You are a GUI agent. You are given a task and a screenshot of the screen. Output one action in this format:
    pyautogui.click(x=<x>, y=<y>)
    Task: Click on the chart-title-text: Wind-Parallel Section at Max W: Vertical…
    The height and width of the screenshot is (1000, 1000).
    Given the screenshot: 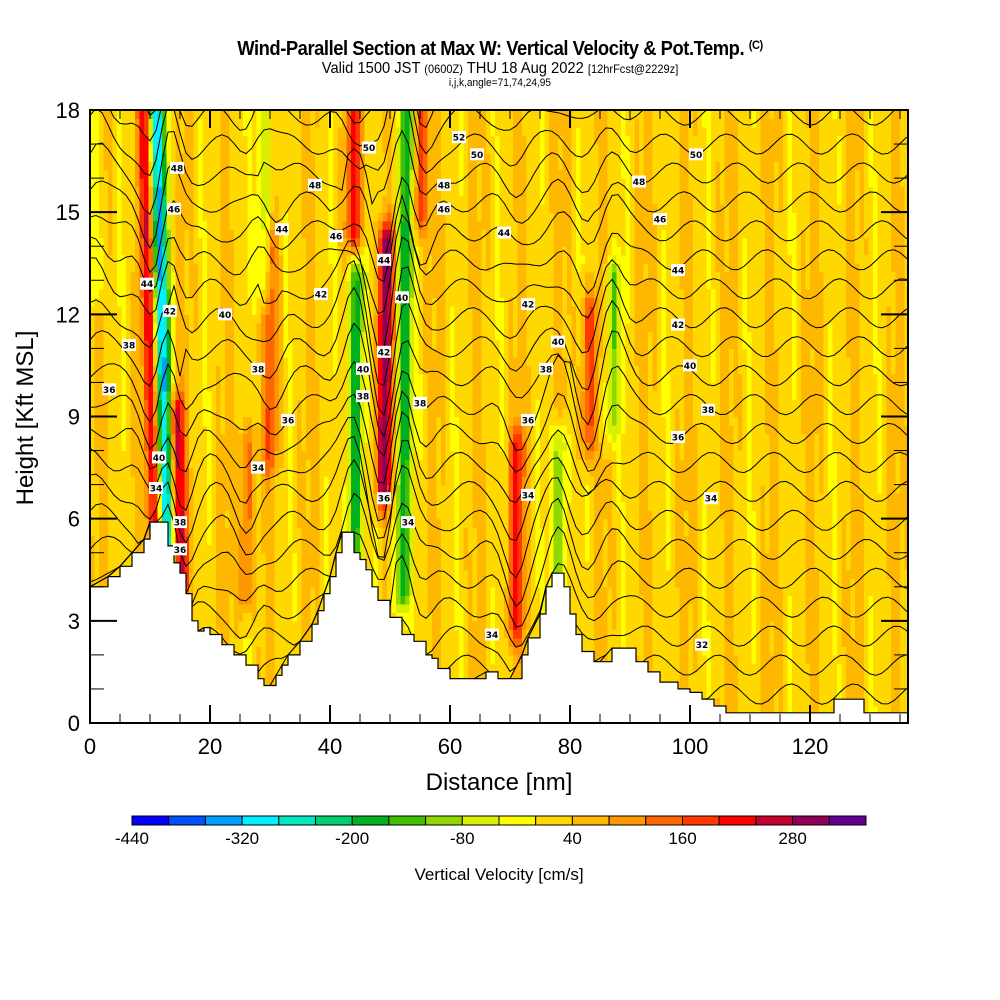 What is the action you would take?
    pyautogui.click(x=491, y=49)
    